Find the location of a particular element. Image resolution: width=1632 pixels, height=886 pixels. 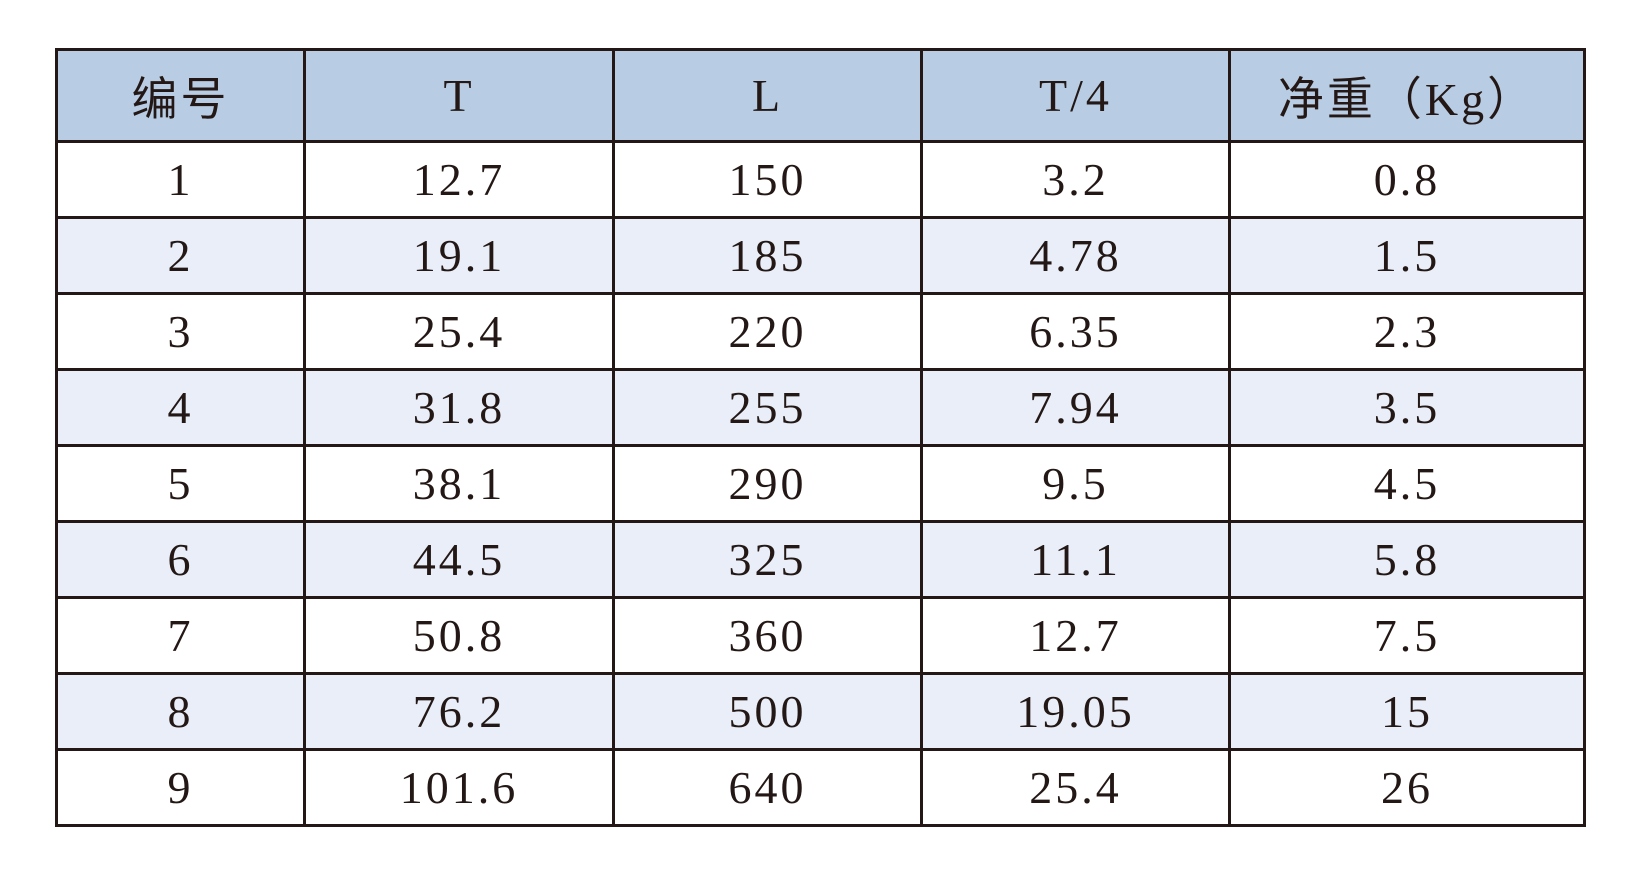

table-cell: 150 is located at coordinates (767, 179).